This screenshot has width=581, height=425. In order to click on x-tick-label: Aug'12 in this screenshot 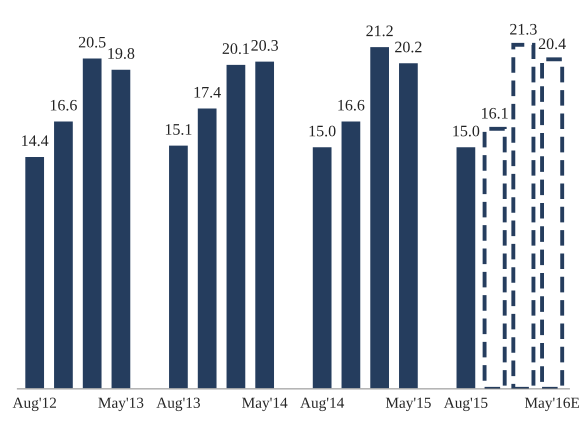, I will do `click(34, 405)`.